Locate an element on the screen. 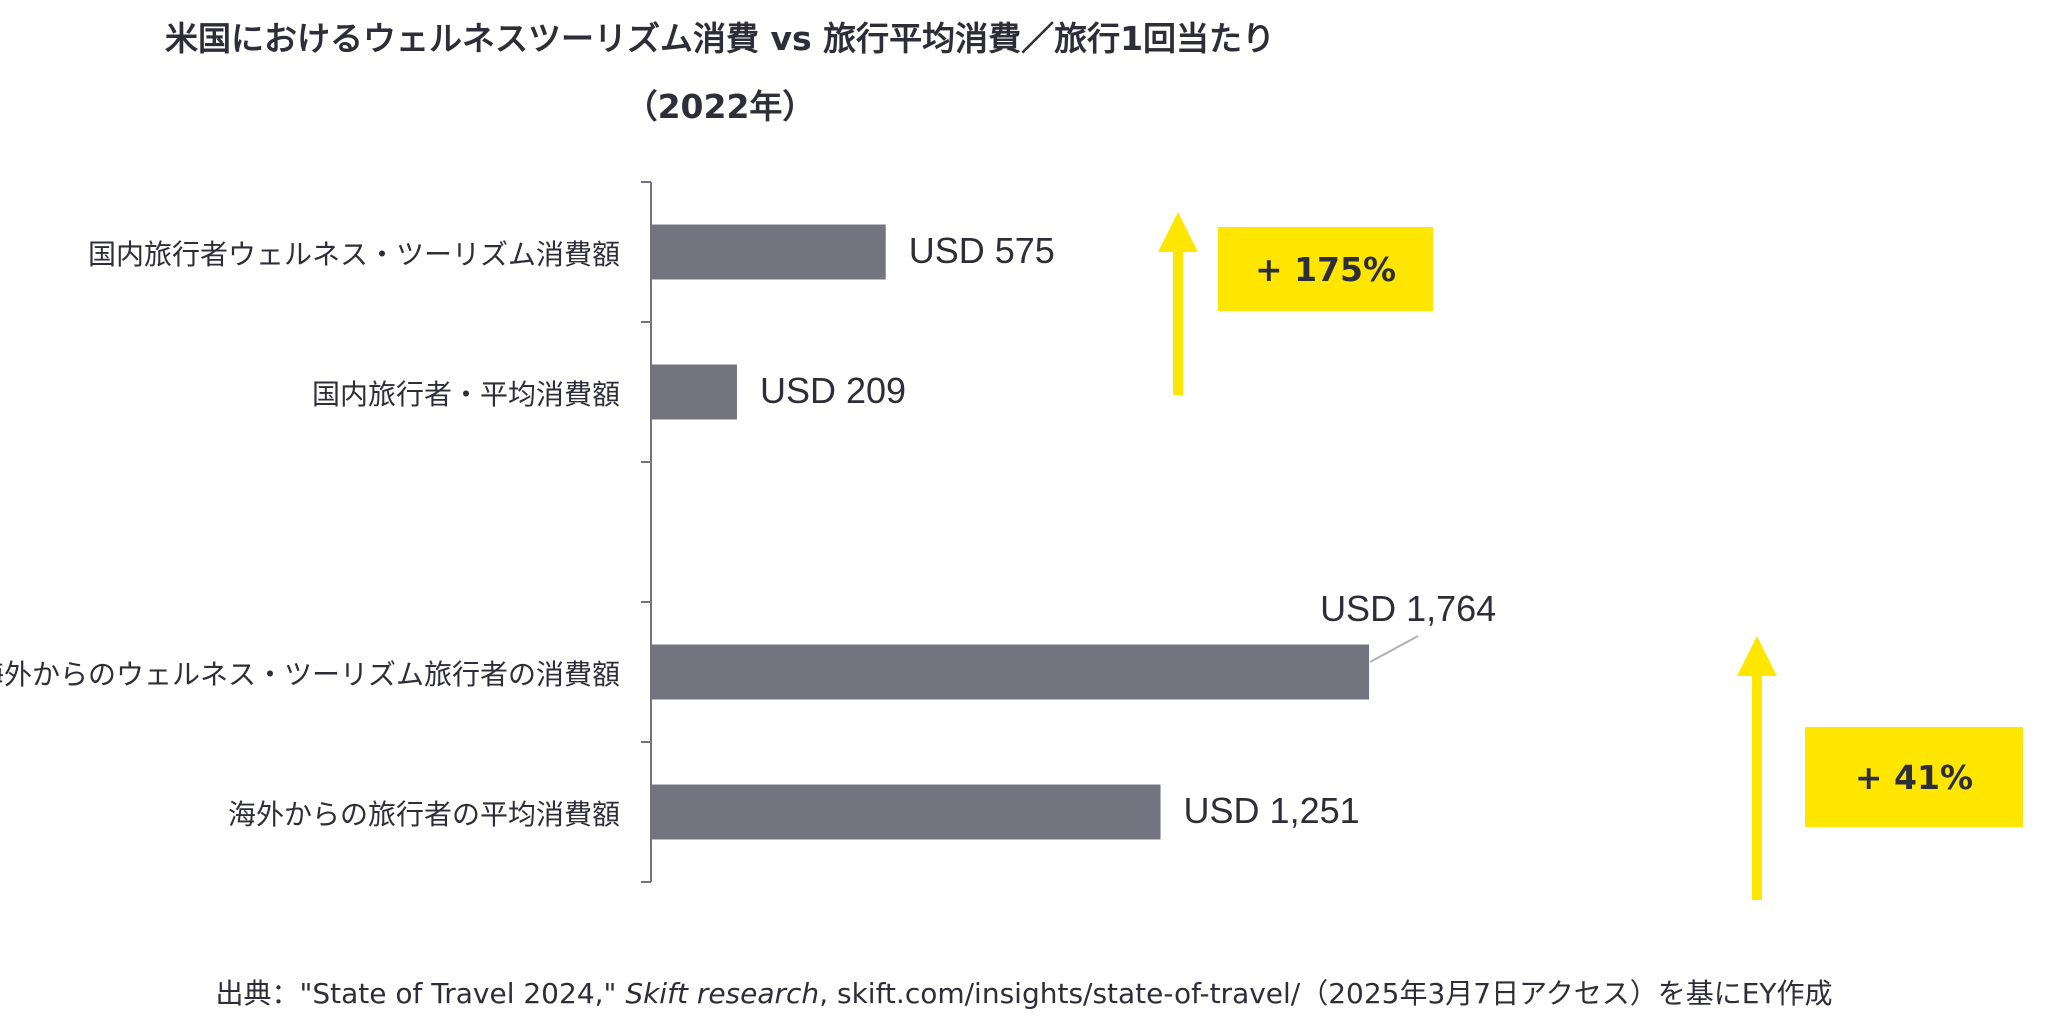 This screenshot has width=2048, height=1023. category-label: 海外からの旅行者の平均消費額 is located at coordinates (423, 814).